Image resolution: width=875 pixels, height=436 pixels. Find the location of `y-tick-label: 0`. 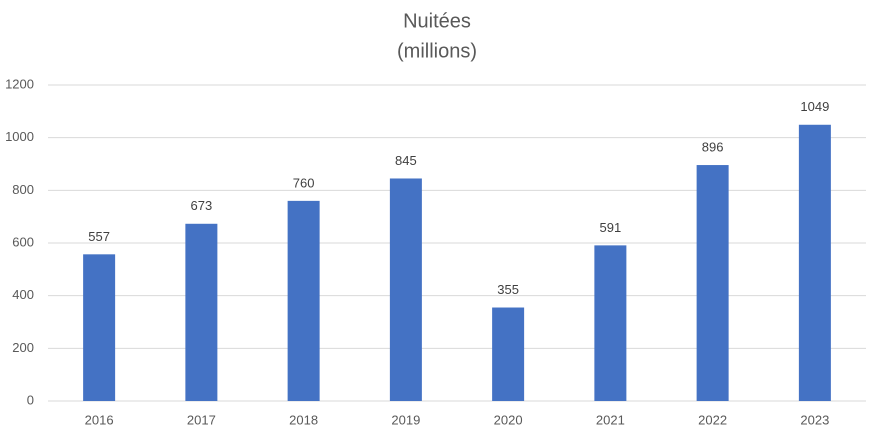

y-tick-label: 0 is located at coordinates (30, 399).